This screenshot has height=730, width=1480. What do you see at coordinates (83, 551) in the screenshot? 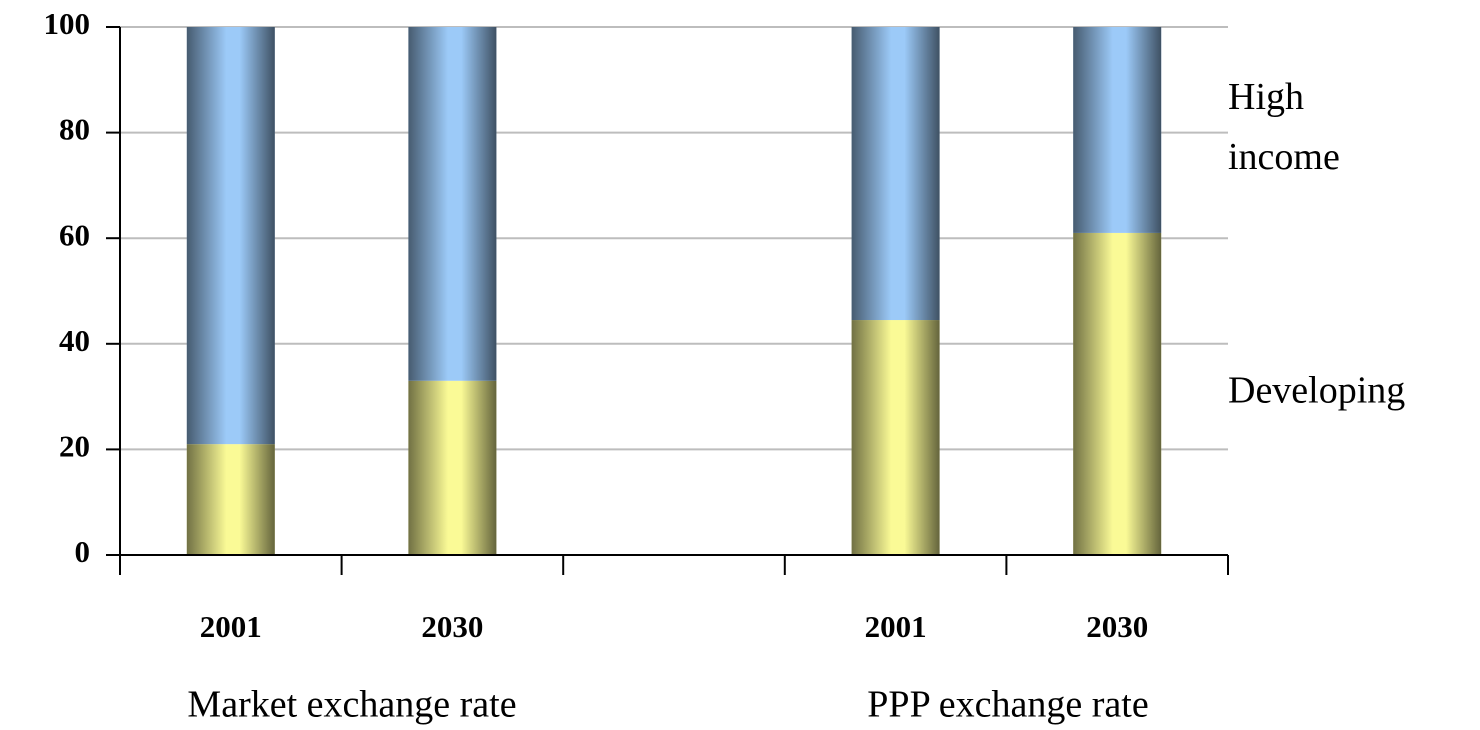
I see `y-tick-label: 0` at bounding box center [83, 551].